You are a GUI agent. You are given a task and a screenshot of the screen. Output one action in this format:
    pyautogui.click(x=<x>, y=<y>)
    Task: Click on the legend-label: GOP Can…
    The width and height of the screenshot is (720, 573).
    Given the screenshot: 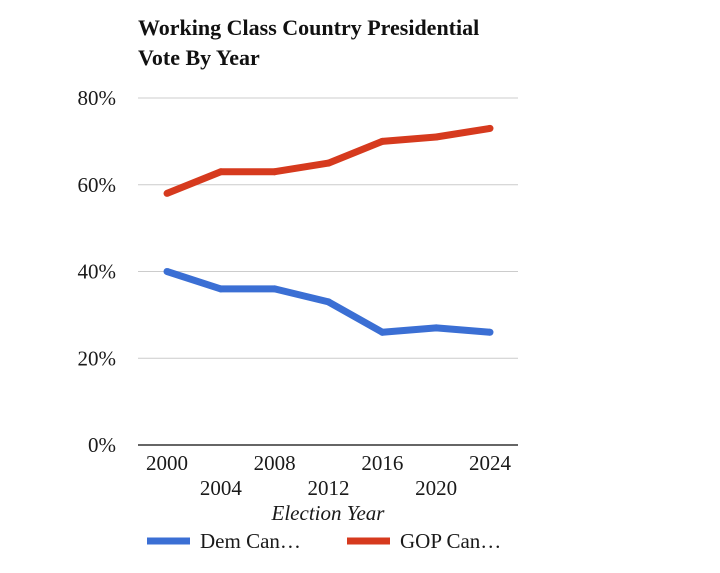 What is the action you would take?
    pyautogui.click(x=450, y=541)
    